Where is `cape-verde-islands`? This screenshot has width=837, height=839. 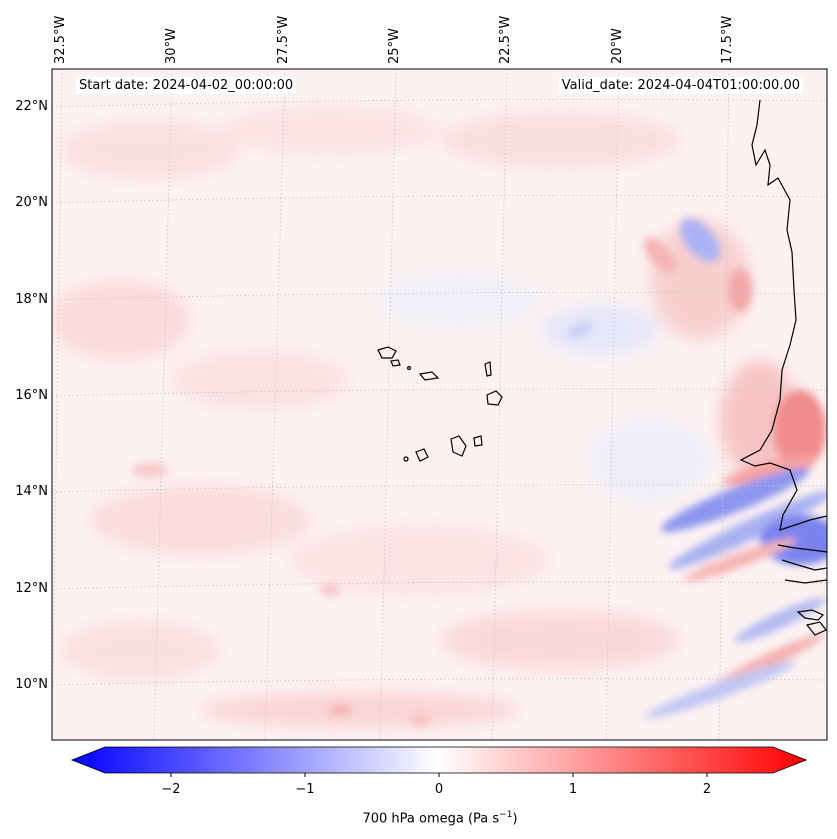 cape-verde-islands is located at coordinates (440, 404).